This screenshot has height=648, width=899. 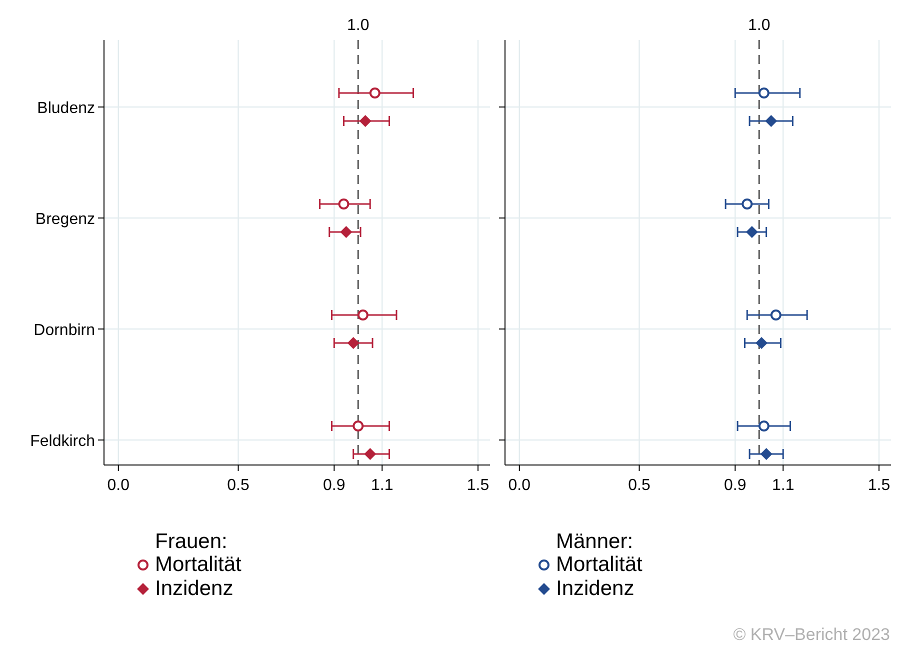 I want to click on y-tick-label: Dornbirn, so click(x=64, y=330).